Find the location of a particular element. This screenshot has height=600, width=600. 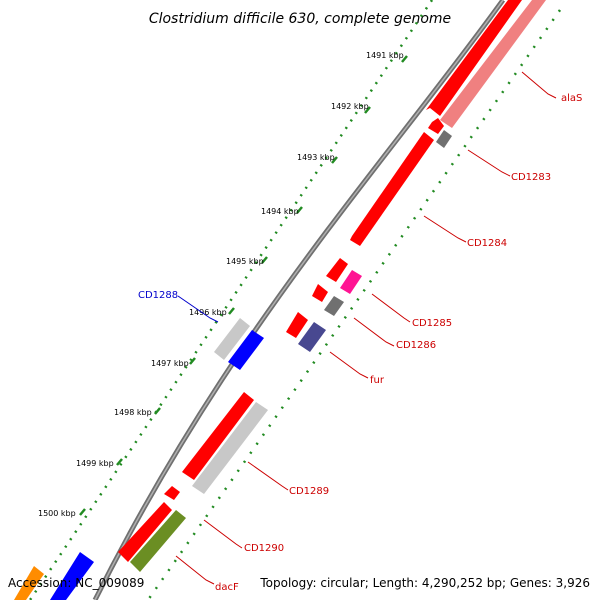

accession-text: Accession: NC_009089 is located at coordinates (76, 583).